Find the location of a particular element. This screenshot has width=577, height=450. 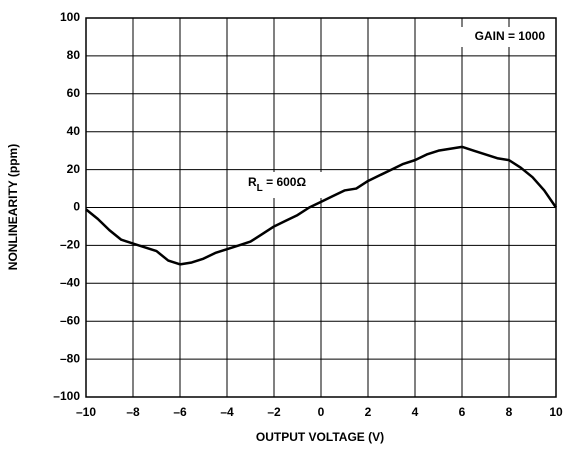

x-axis-label: OUTPUT VOLTAGE (V) is located at coordinates (320, 437).